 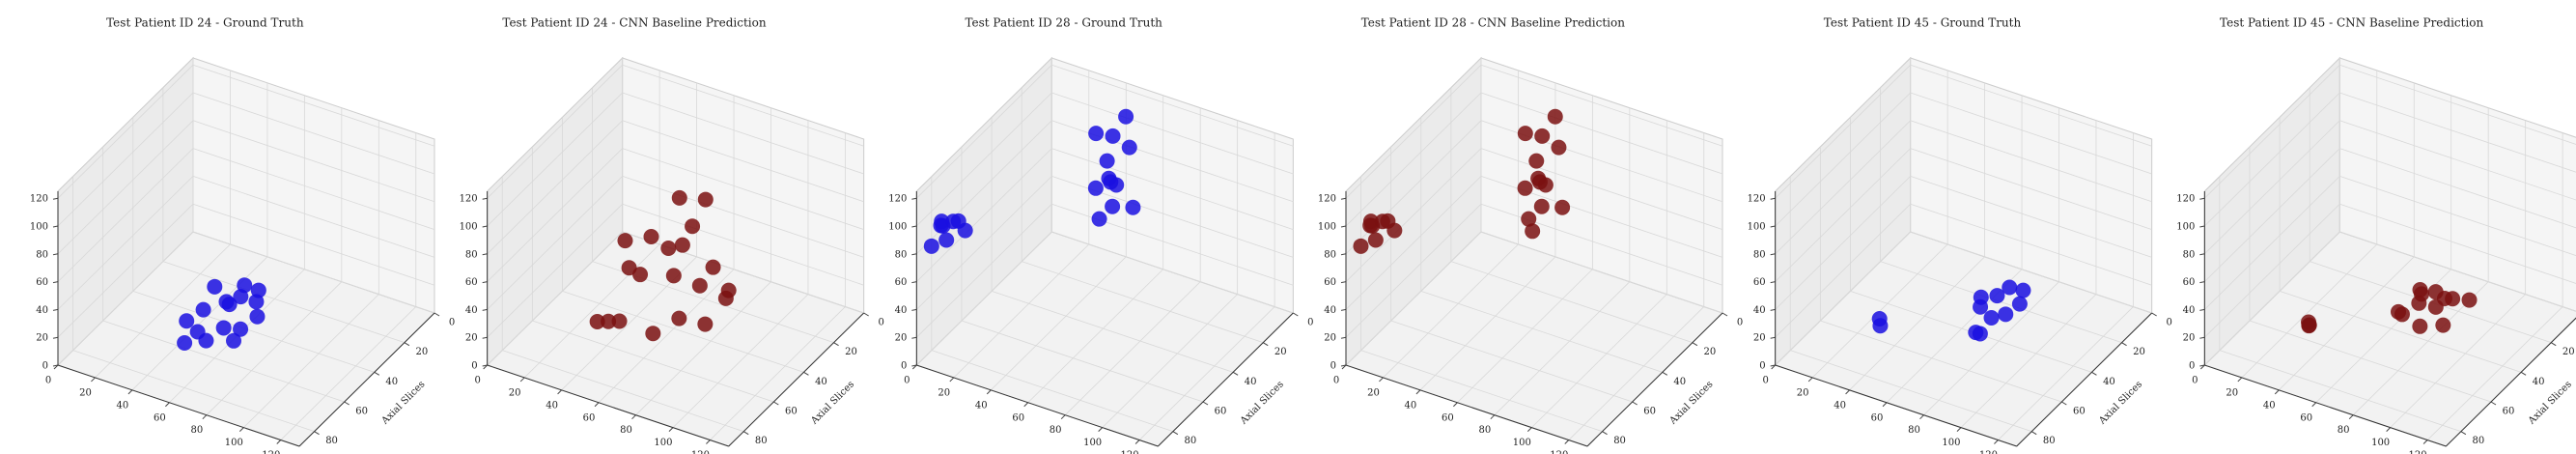 What do you see at coordinates (2569, 352) in the screenshot?
I see `y-tick-label: 20` at bounding box center [2569, 352].